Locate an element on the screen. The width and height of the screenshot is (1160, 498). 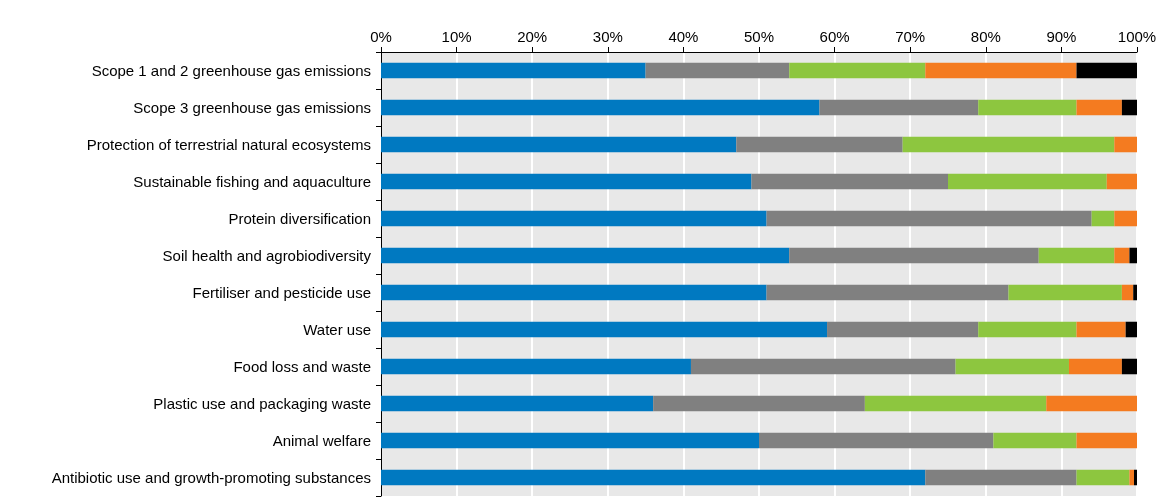
y-tick-label: Scope 1 and 2 greenhouse gas emissions is located at coordinates (231, 70).